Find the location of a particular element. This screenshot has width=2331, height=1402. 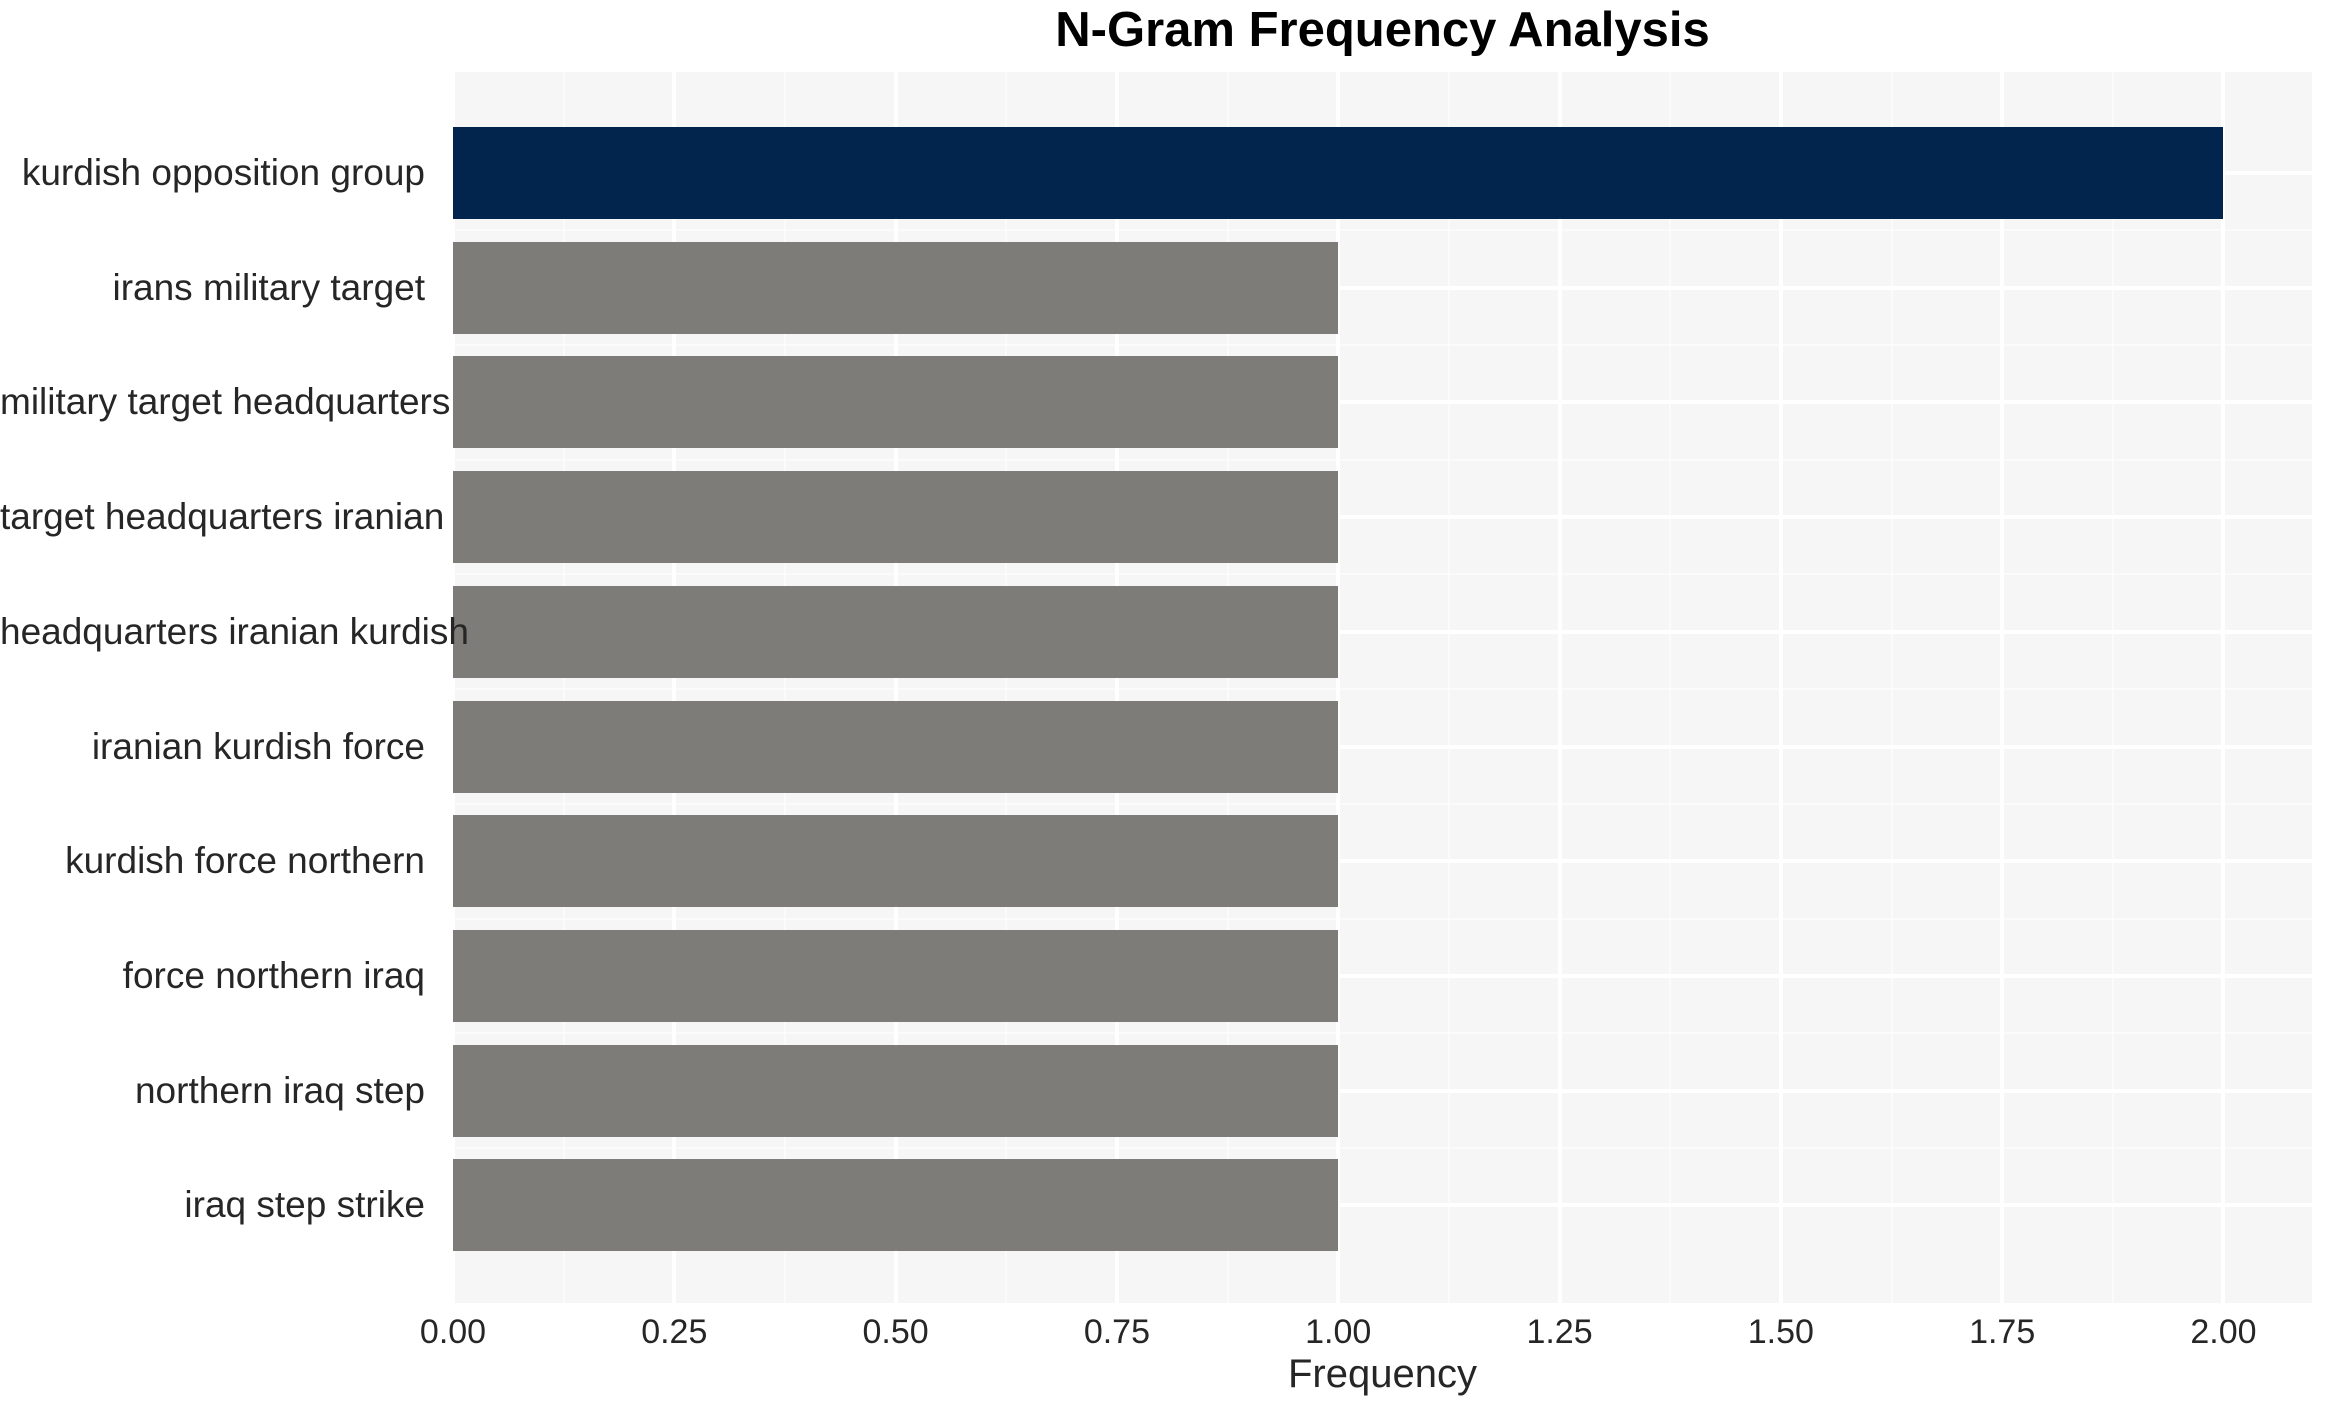

x-tick-label: 1.00 is located at coordinates (1338, 1332).